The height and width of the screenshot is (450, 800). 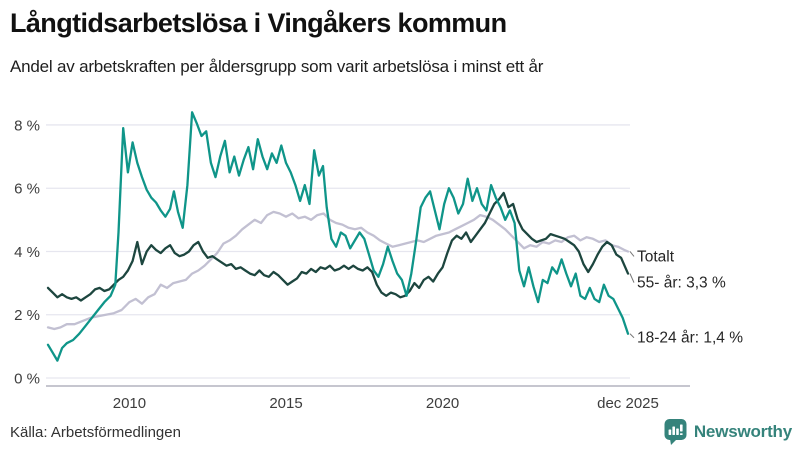 What do you see at coordinates (27, 379) in the screenshot?
I see `y-tick-label: 0 %` at bounding box center [27, 379].